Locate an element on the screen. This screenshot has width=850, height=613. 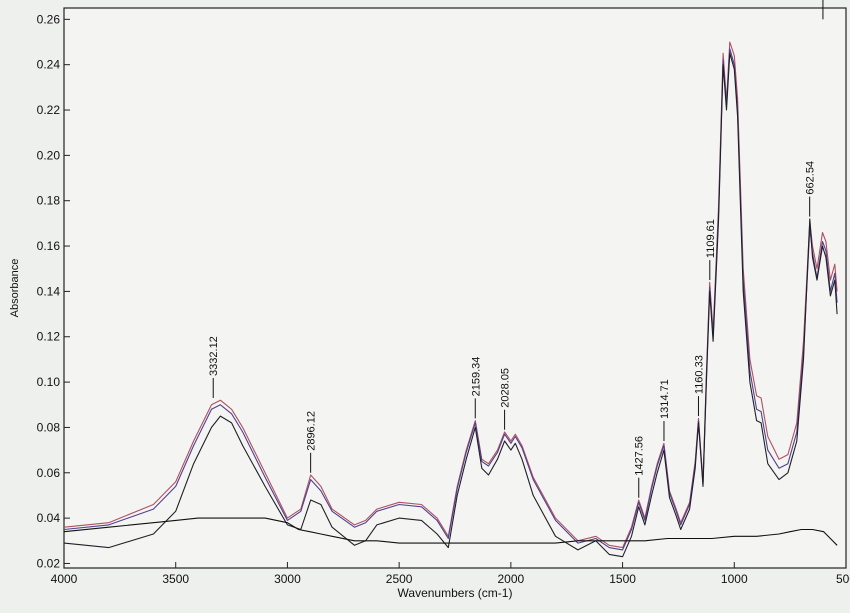
y-tick-label: 0.10 is located at coordinates (49, 382).